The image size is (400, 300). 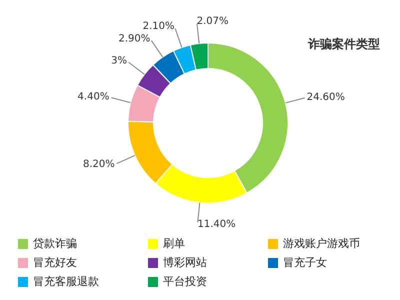 I want to click on legend-label: 贷款诈骗, so click(x=55, y=243).